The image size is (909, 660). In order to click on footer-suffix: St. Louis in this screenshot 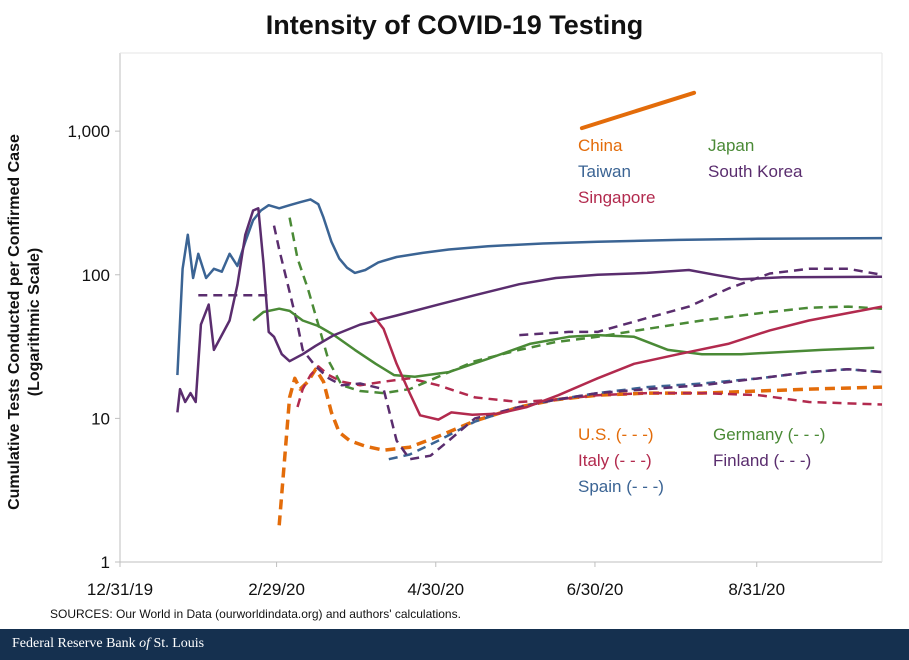, I will do `click(177, 643)`.